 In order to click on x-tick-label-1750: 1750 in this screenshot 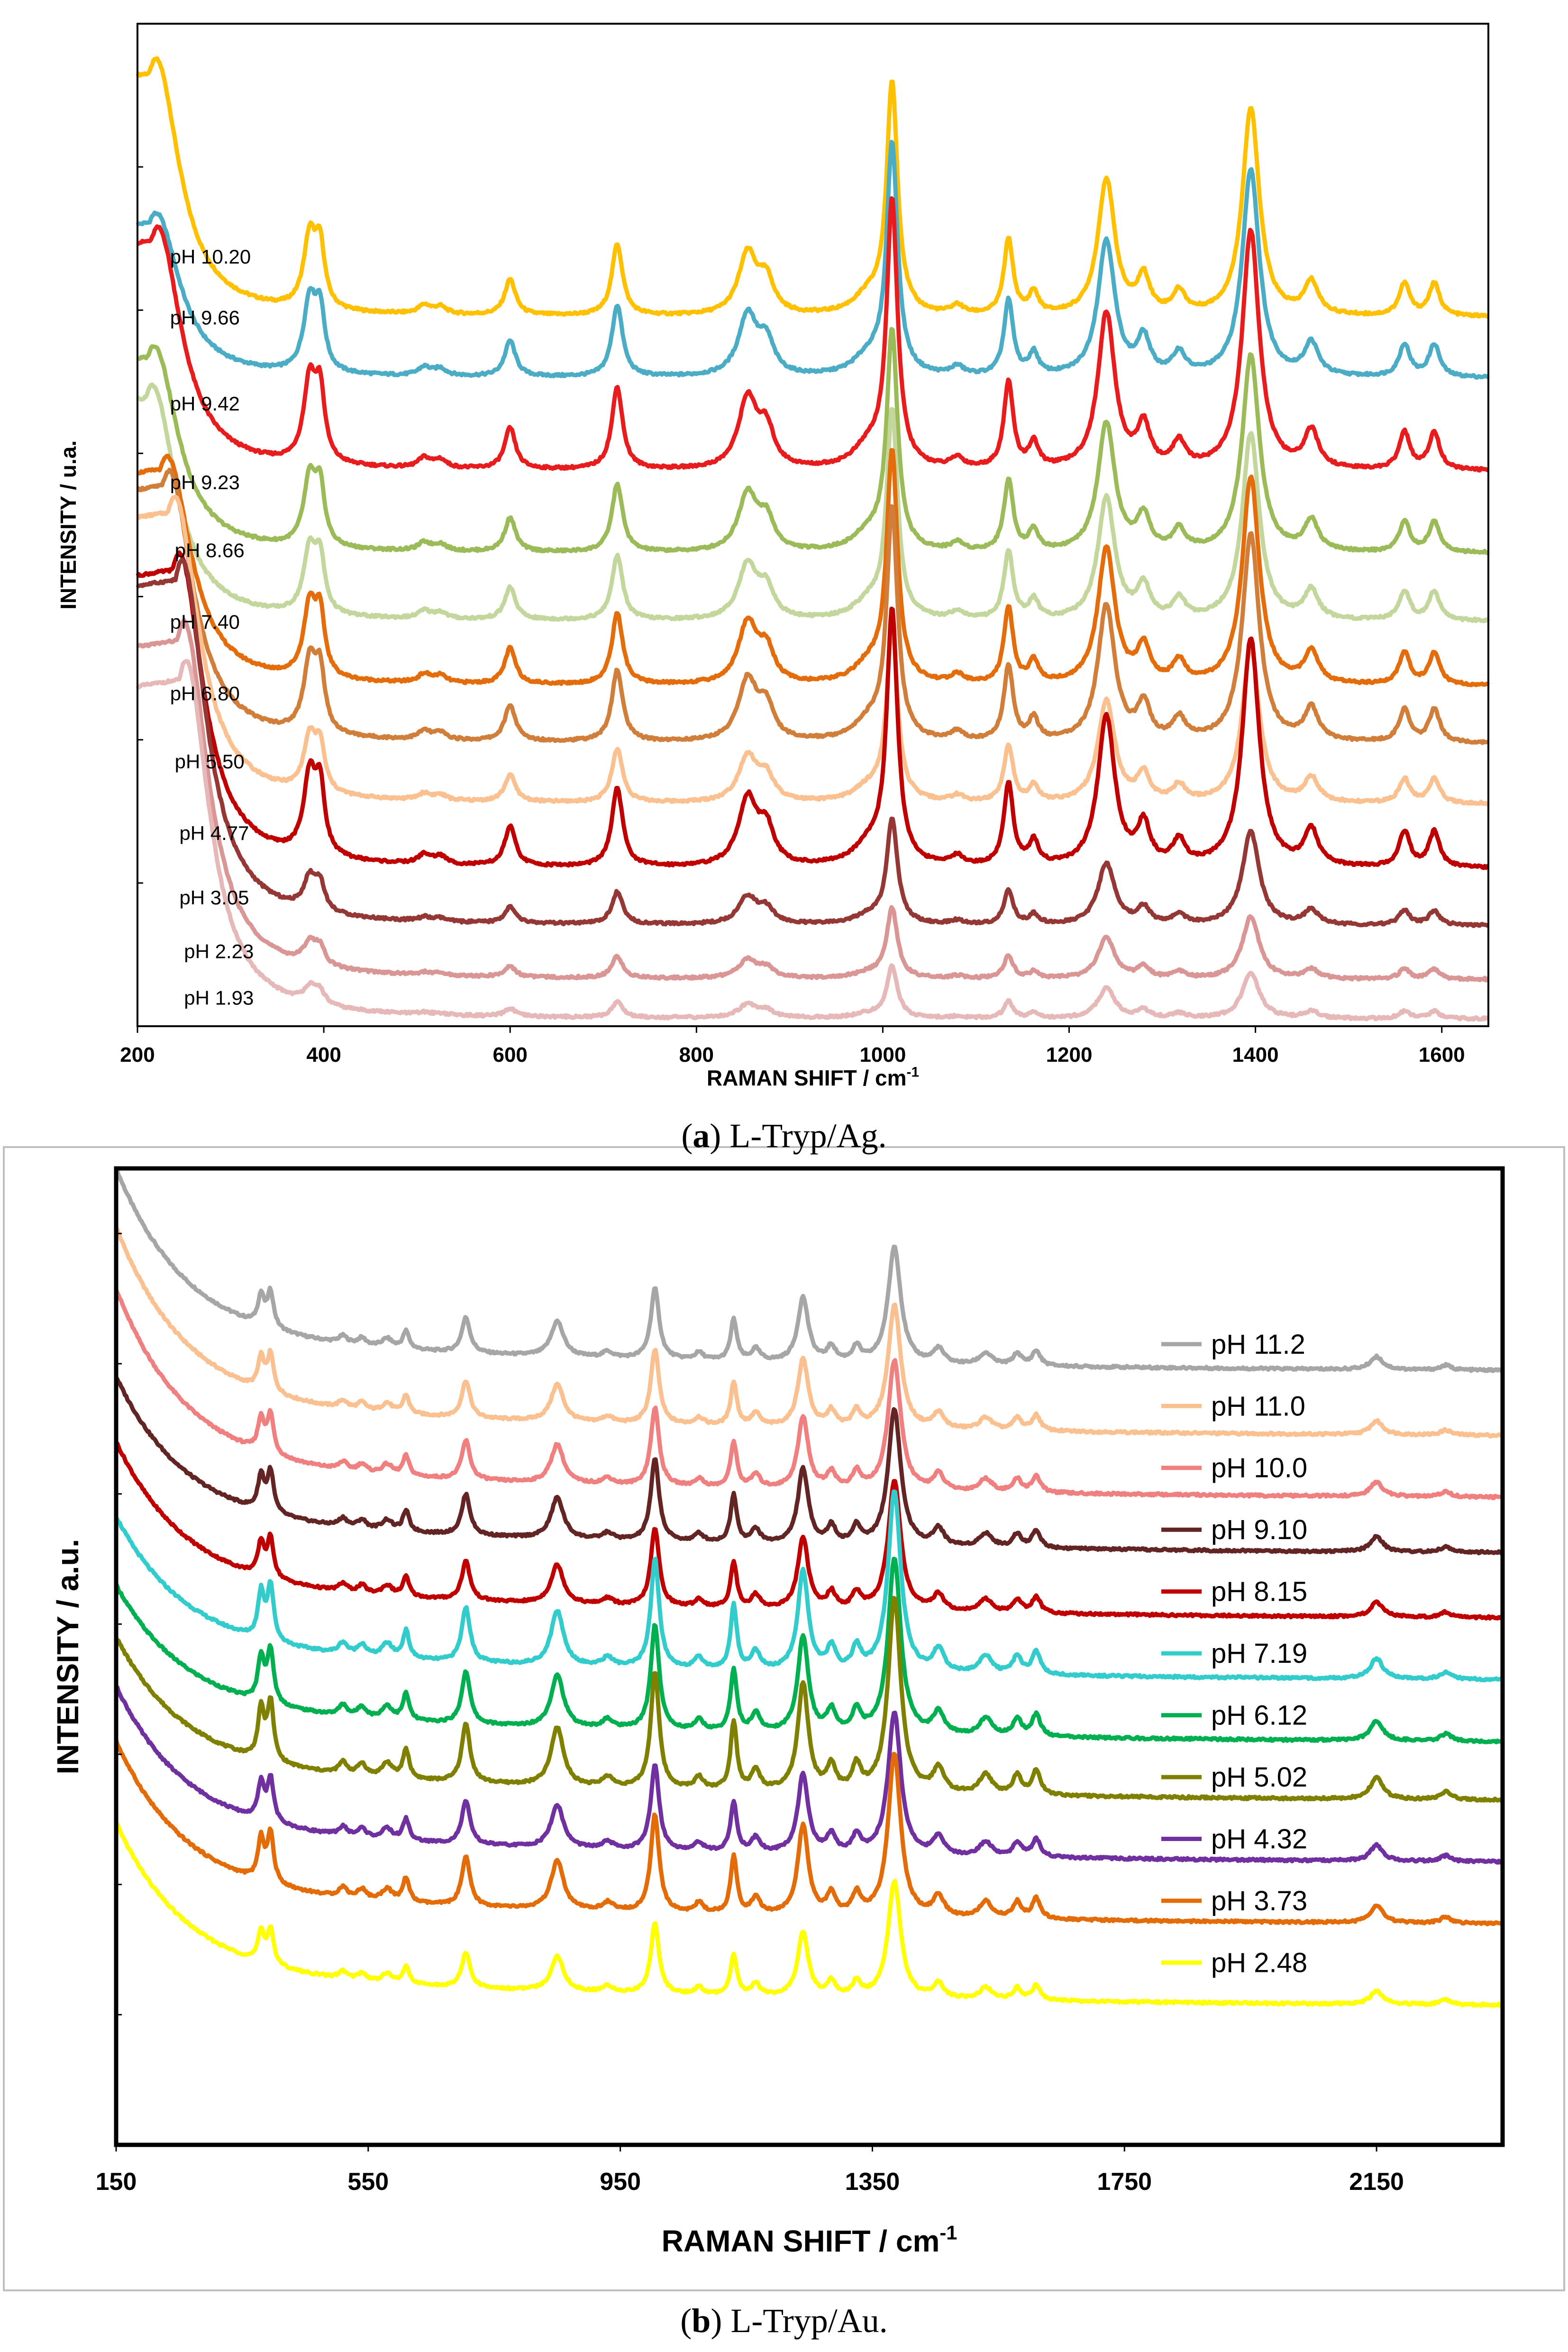, I will do `click(1124, 2182)`.